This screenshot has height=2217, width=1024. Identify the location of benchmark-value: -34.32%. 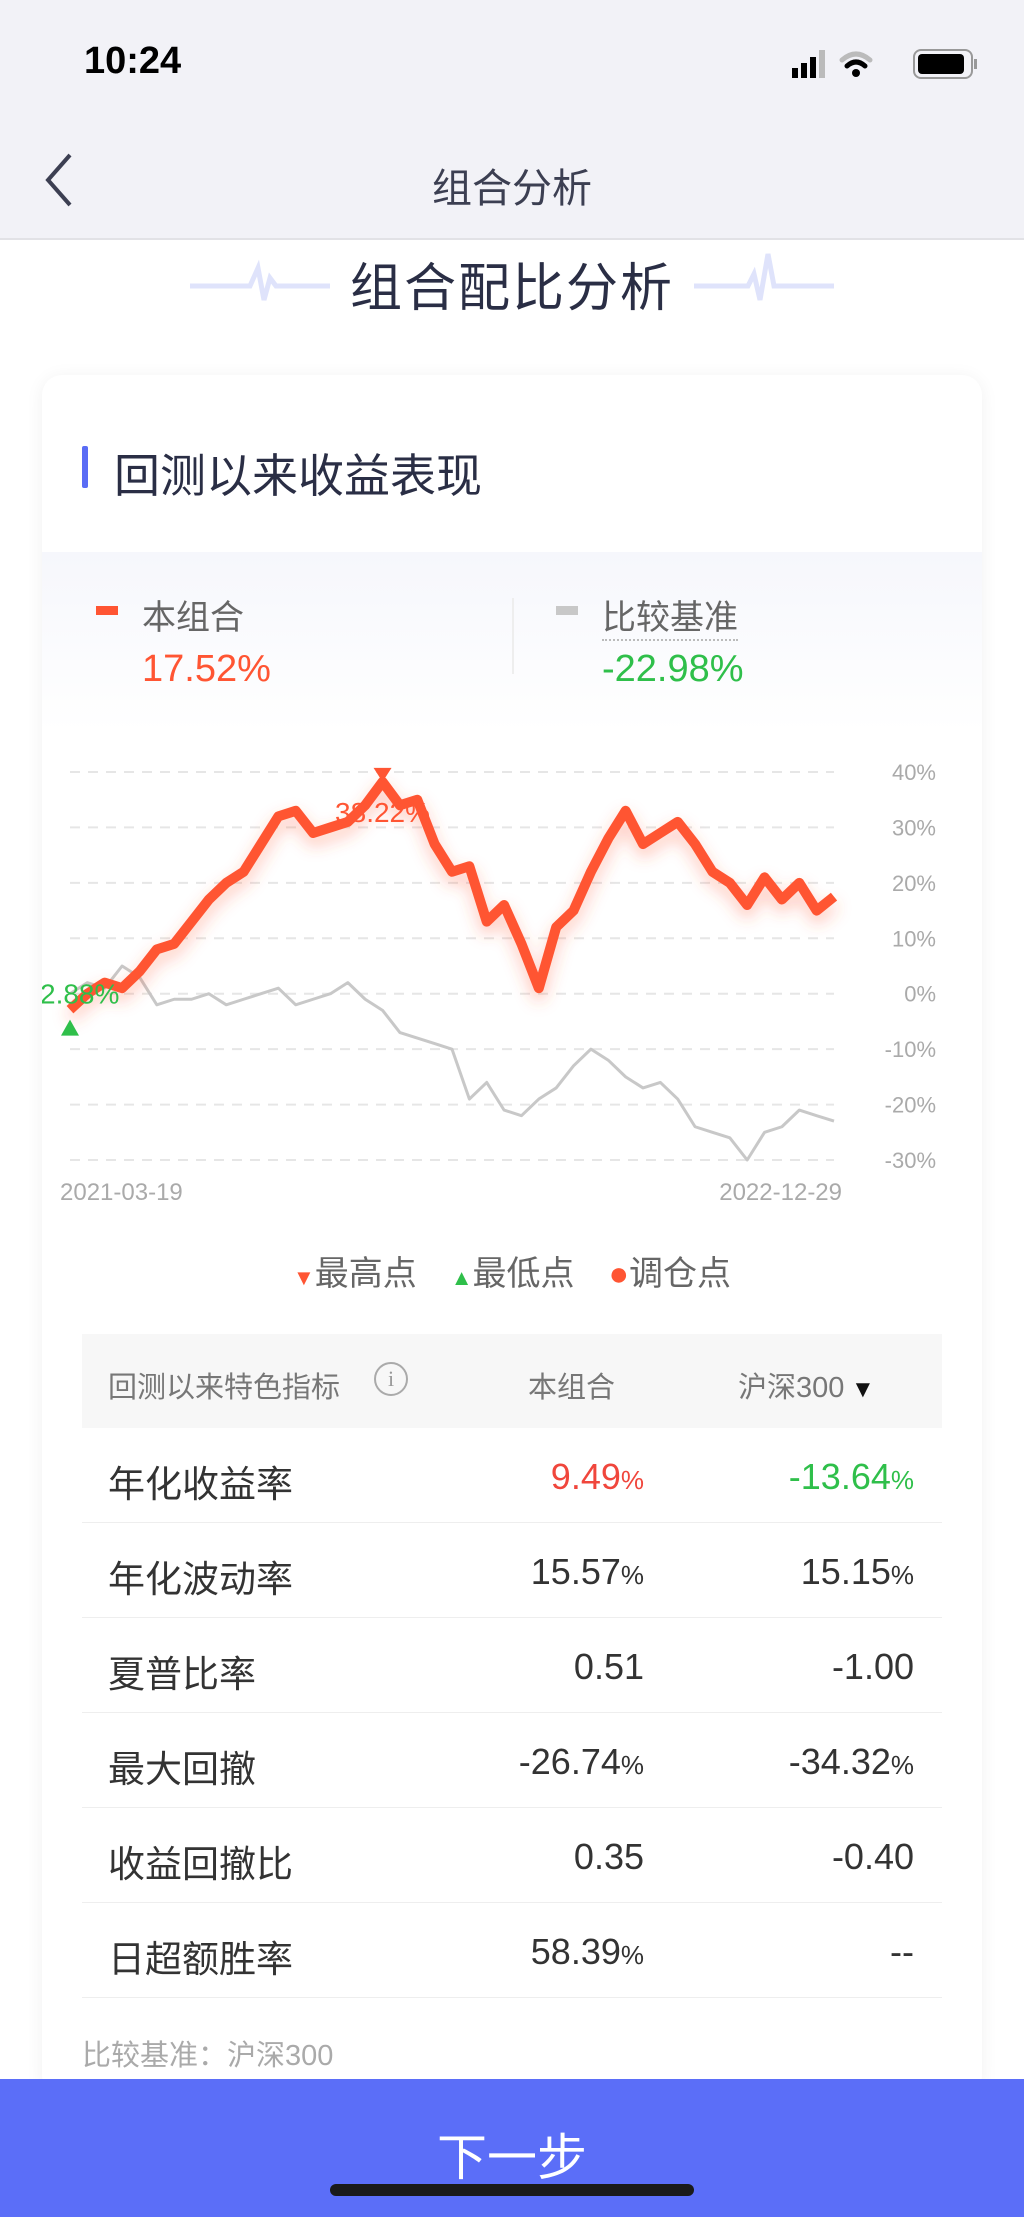
(851, 1761).